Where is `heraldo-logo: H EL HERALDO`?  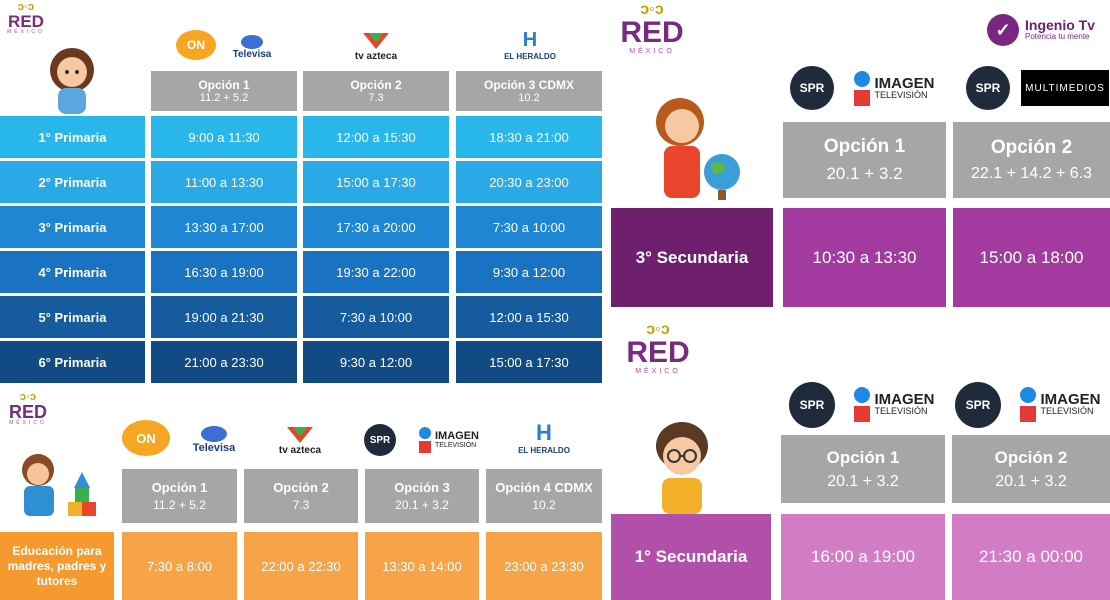
heraldo-logo: H EL HERALDO is located at coordinates (530, 45).